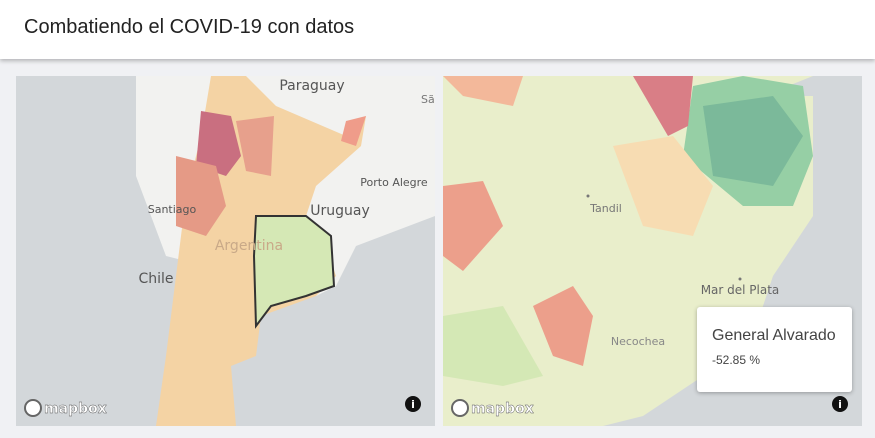 The image size is (875, 438). I want to click on map-label: Uruguay, so click(340, 211).